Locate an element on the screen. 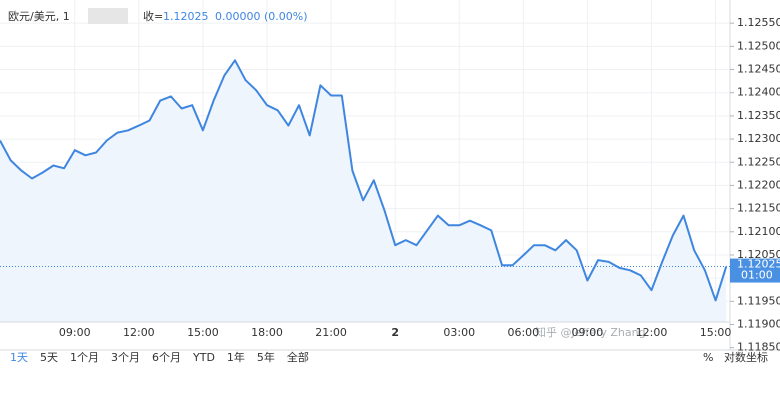 This screenshot has width=780, height=401. x-tick-label: 2 is located at coordinates (395, 332).